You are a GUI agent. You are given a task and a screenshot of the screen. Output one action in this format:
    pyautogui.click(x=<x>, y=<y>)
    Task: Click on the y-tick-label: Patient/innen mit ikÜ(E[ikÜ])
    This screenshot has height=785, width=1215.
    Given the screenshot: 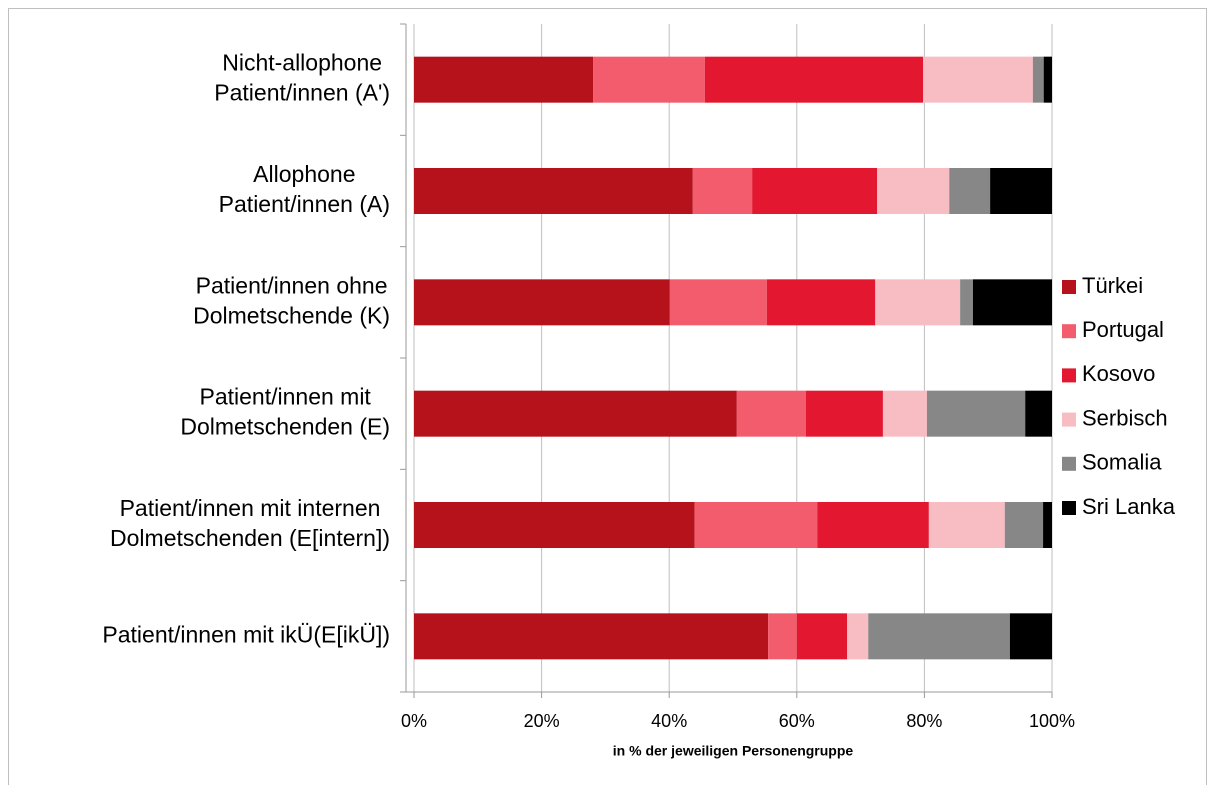 What is the action you would take?
    pyautogui.click(x=246, y=634)
    